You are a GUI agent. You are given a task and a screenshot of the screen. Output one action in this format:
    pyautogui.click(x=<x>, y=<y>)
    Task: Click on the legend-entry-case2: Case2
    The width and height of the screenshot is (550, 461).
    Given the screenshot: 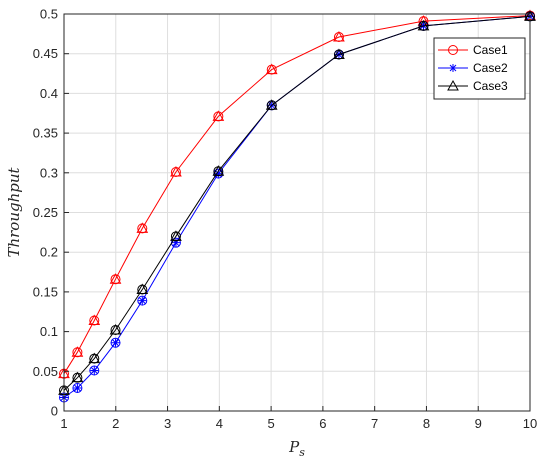 What is the action you would take?
    pyautogui.click(x=473, y=68)
    